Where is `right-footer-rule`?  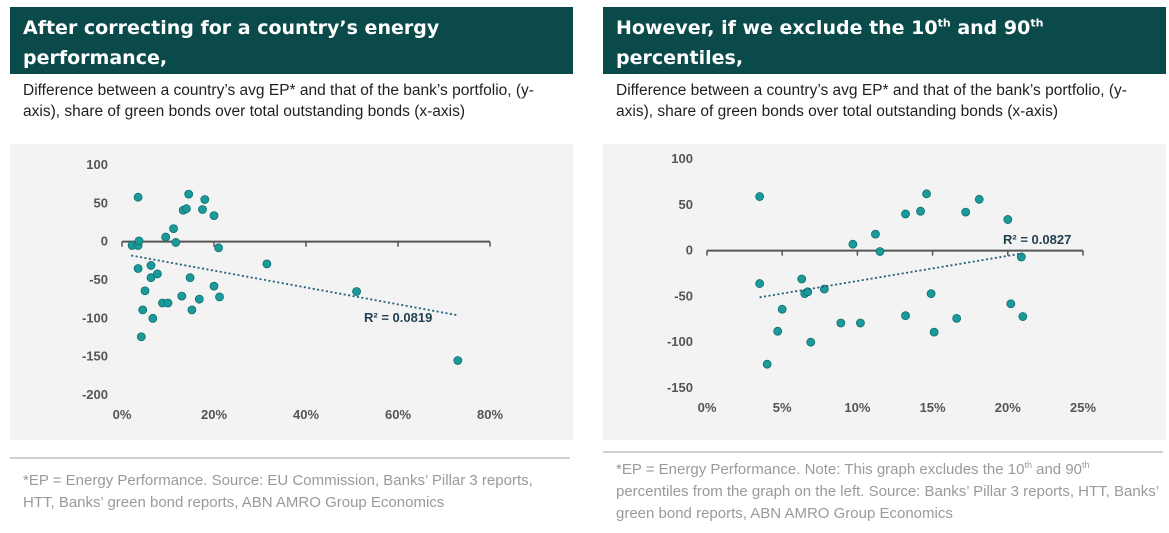 right-footer-rule is located at coordinates (883, 452).